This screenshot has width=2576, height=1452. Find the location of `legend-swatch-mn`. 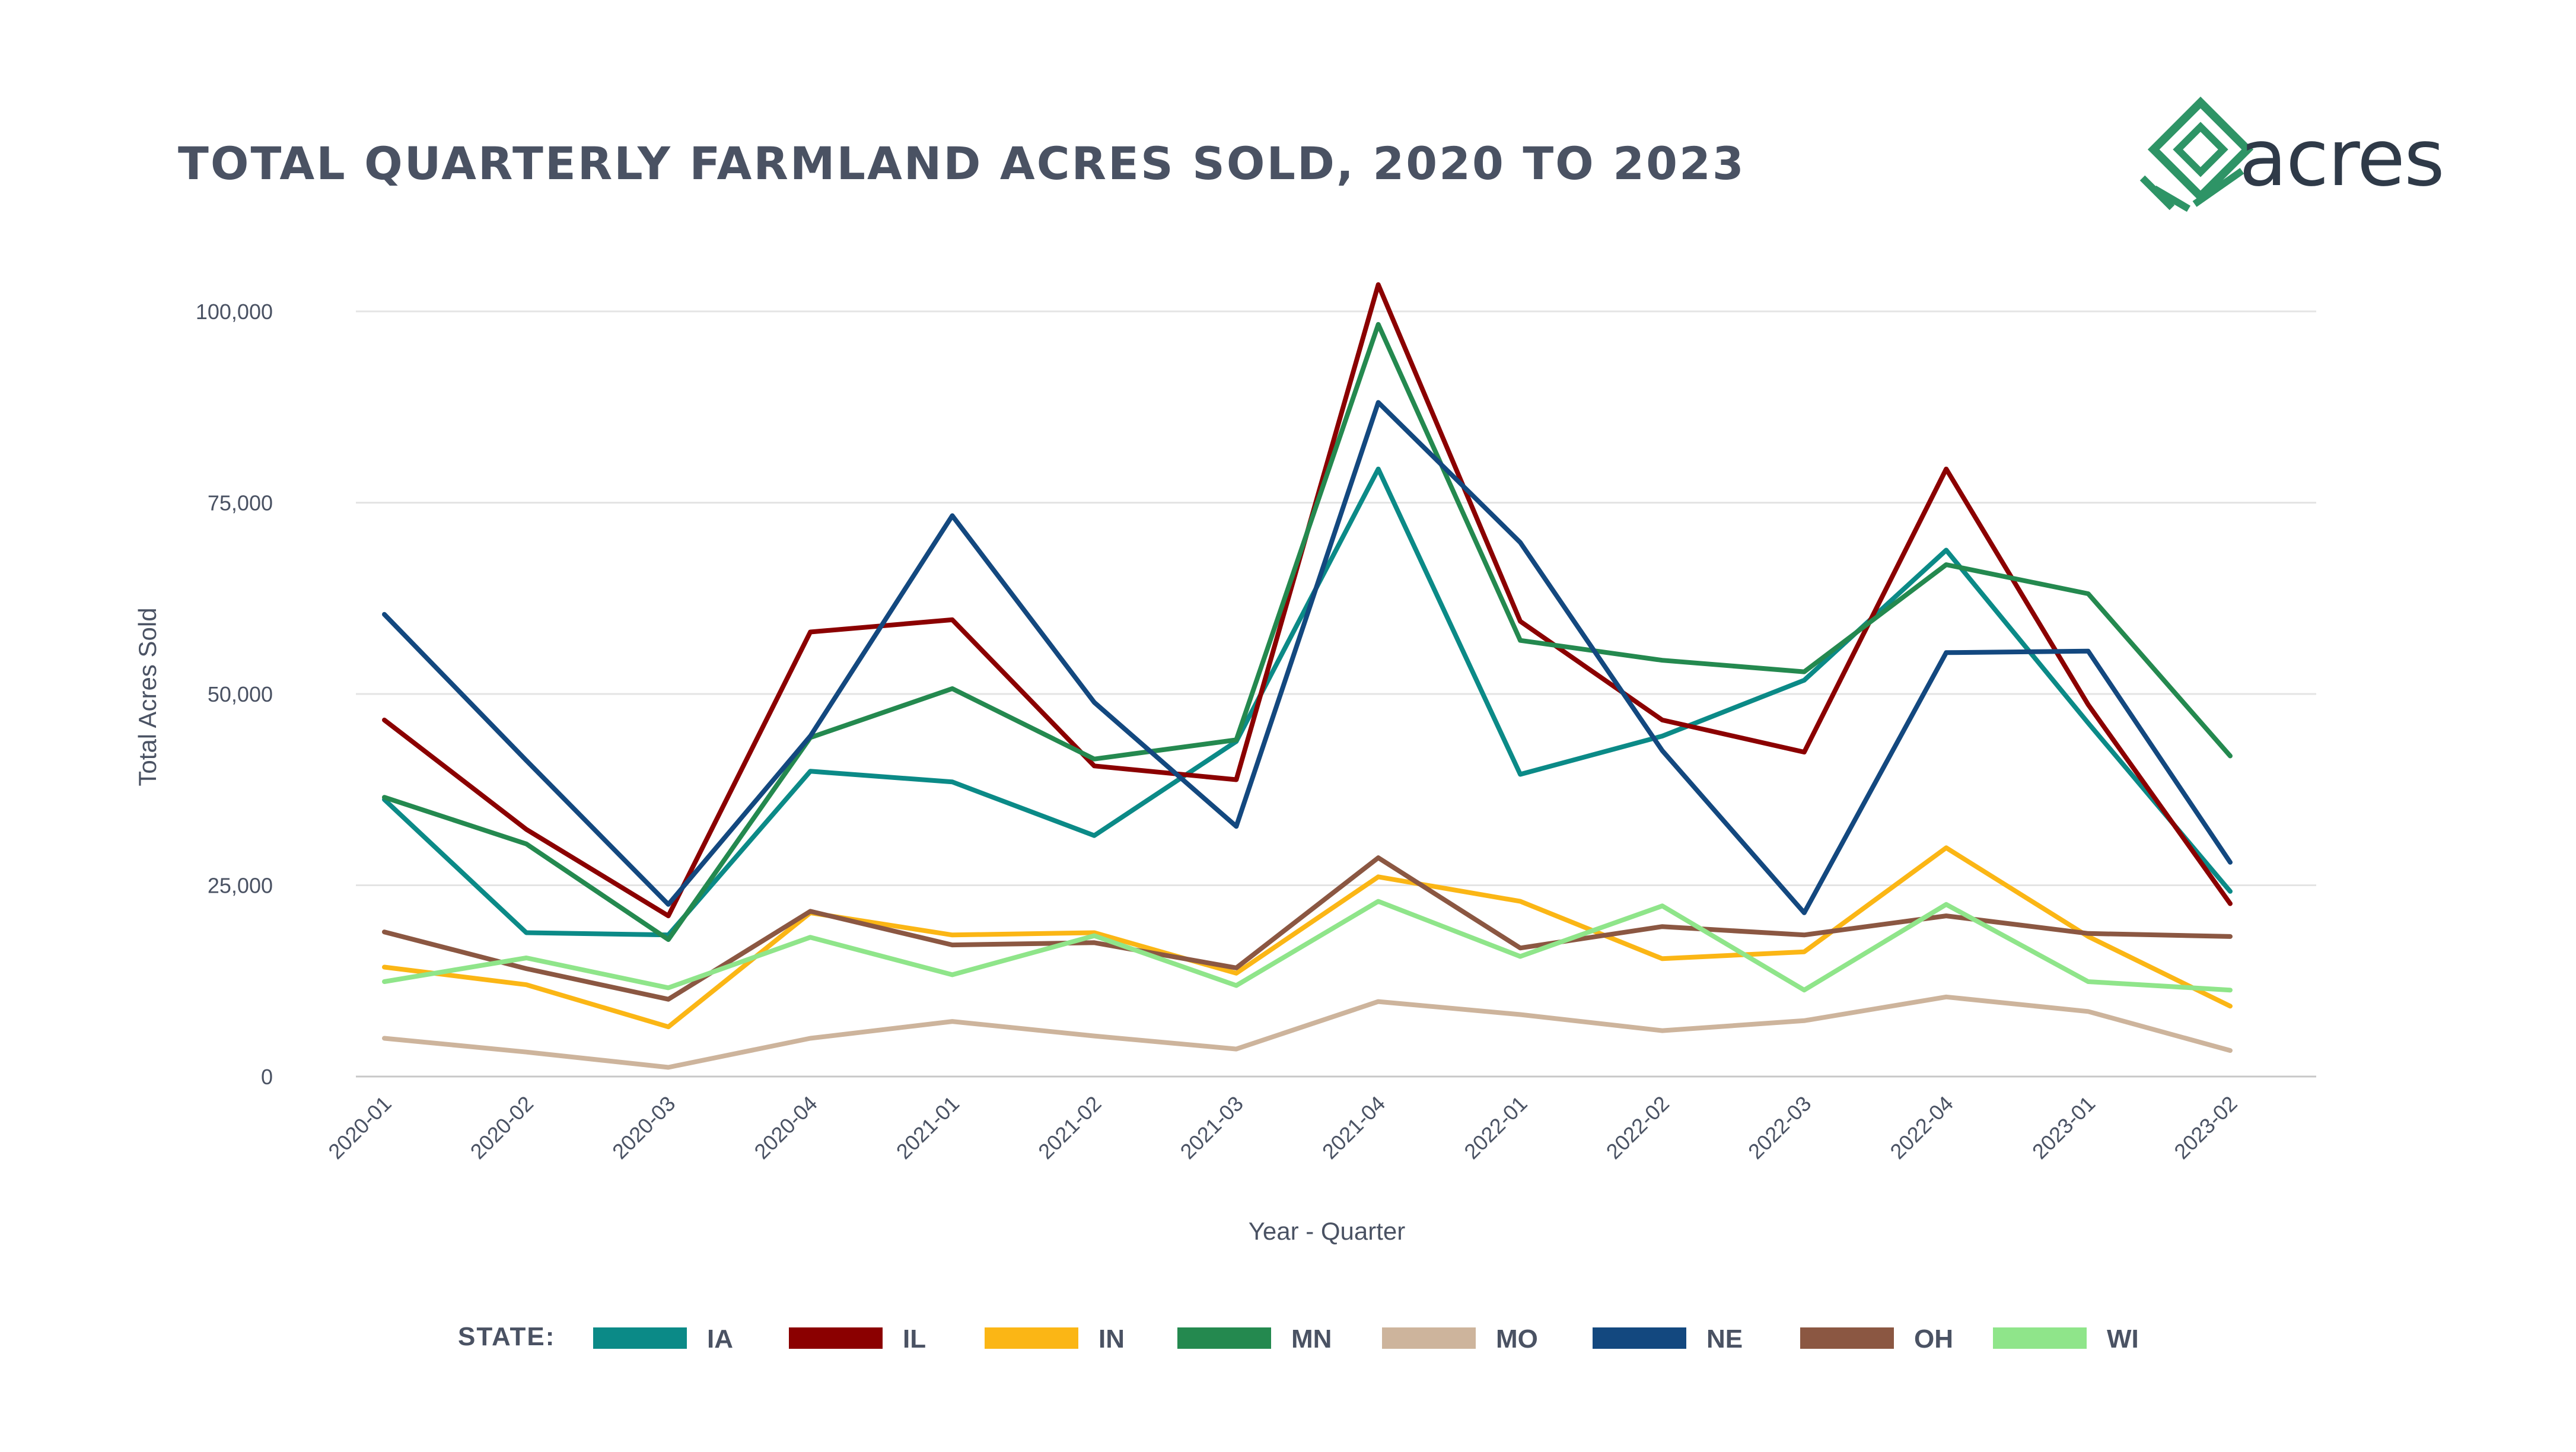

legend-swatch-mn is located at coordinates (1224, 1338).